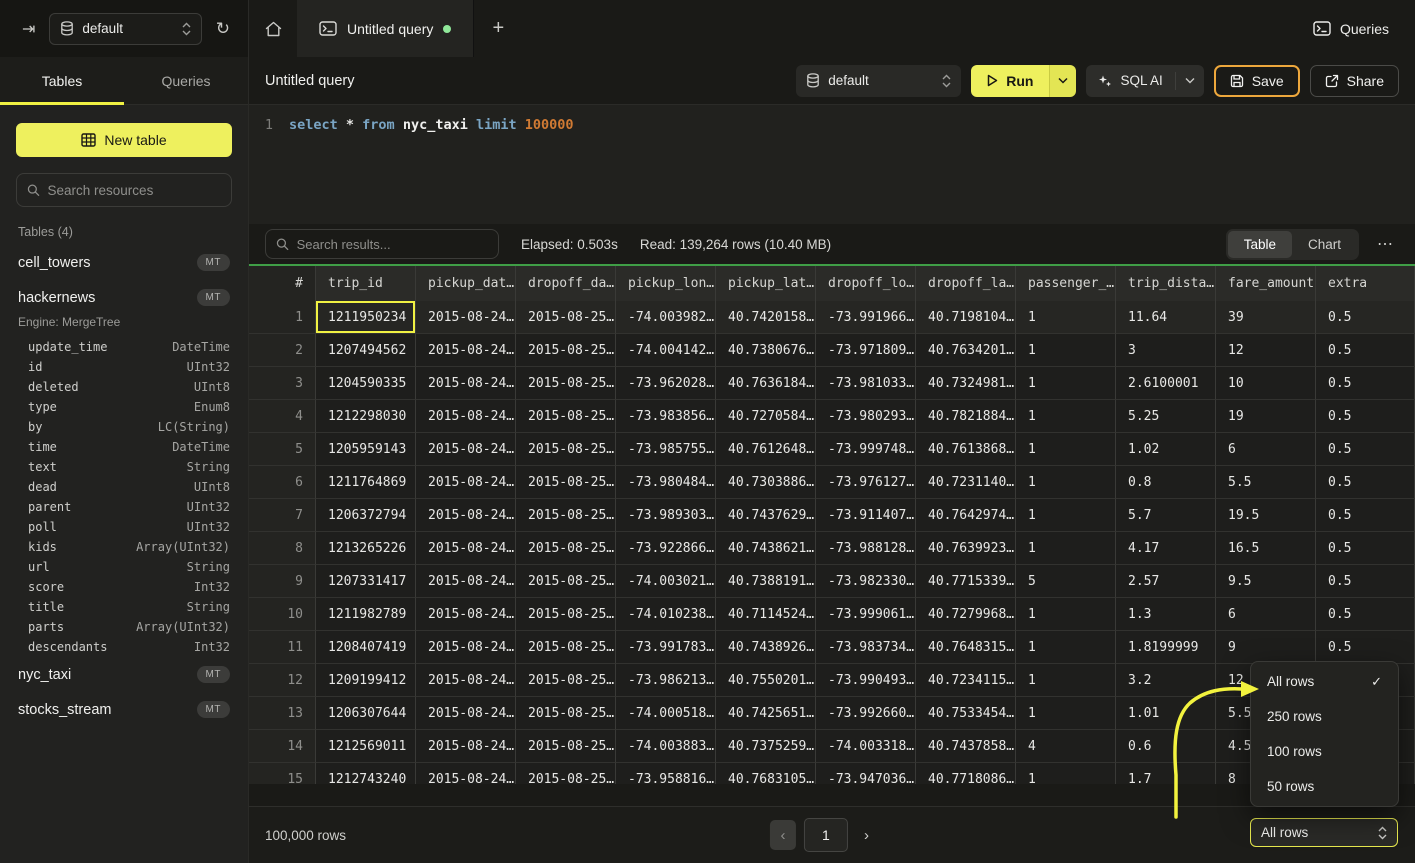  I want to click on table-cell: 1.02, so click(1166, 449).